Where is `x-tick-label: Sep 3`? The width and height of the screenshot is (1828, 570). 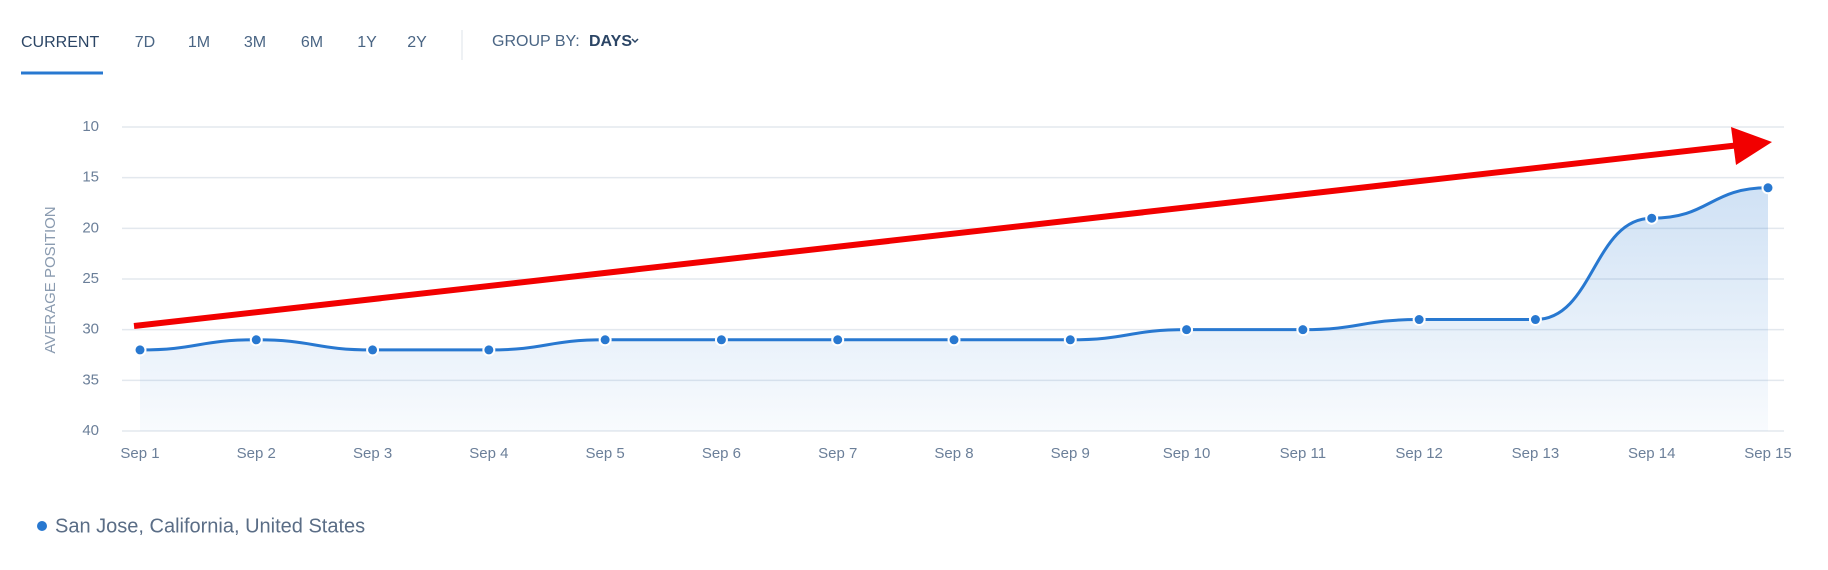 x-tick-label: Sep 3 is located at coordinates (372, 453).